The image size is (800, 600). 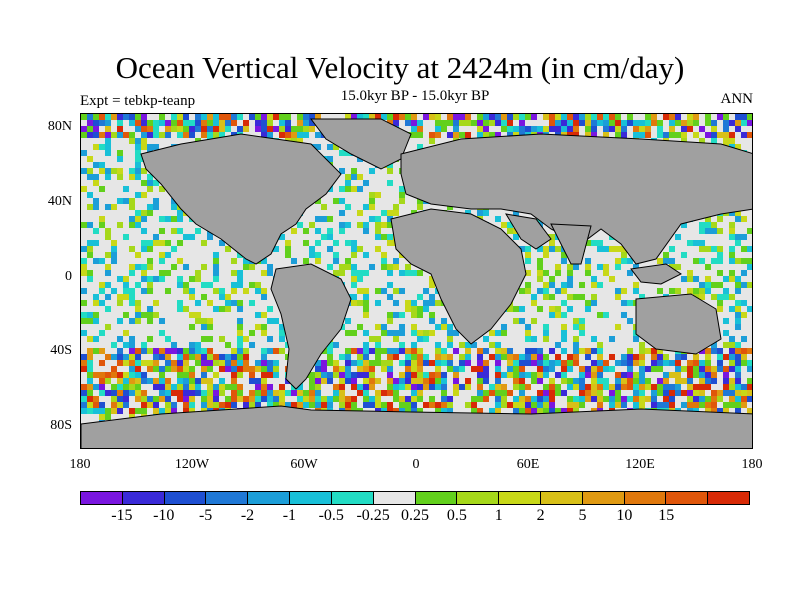 What do you see at coordinates (737, 99) in the screenshot?
I see `season-label: ANN` at bounding box center [737, 99].